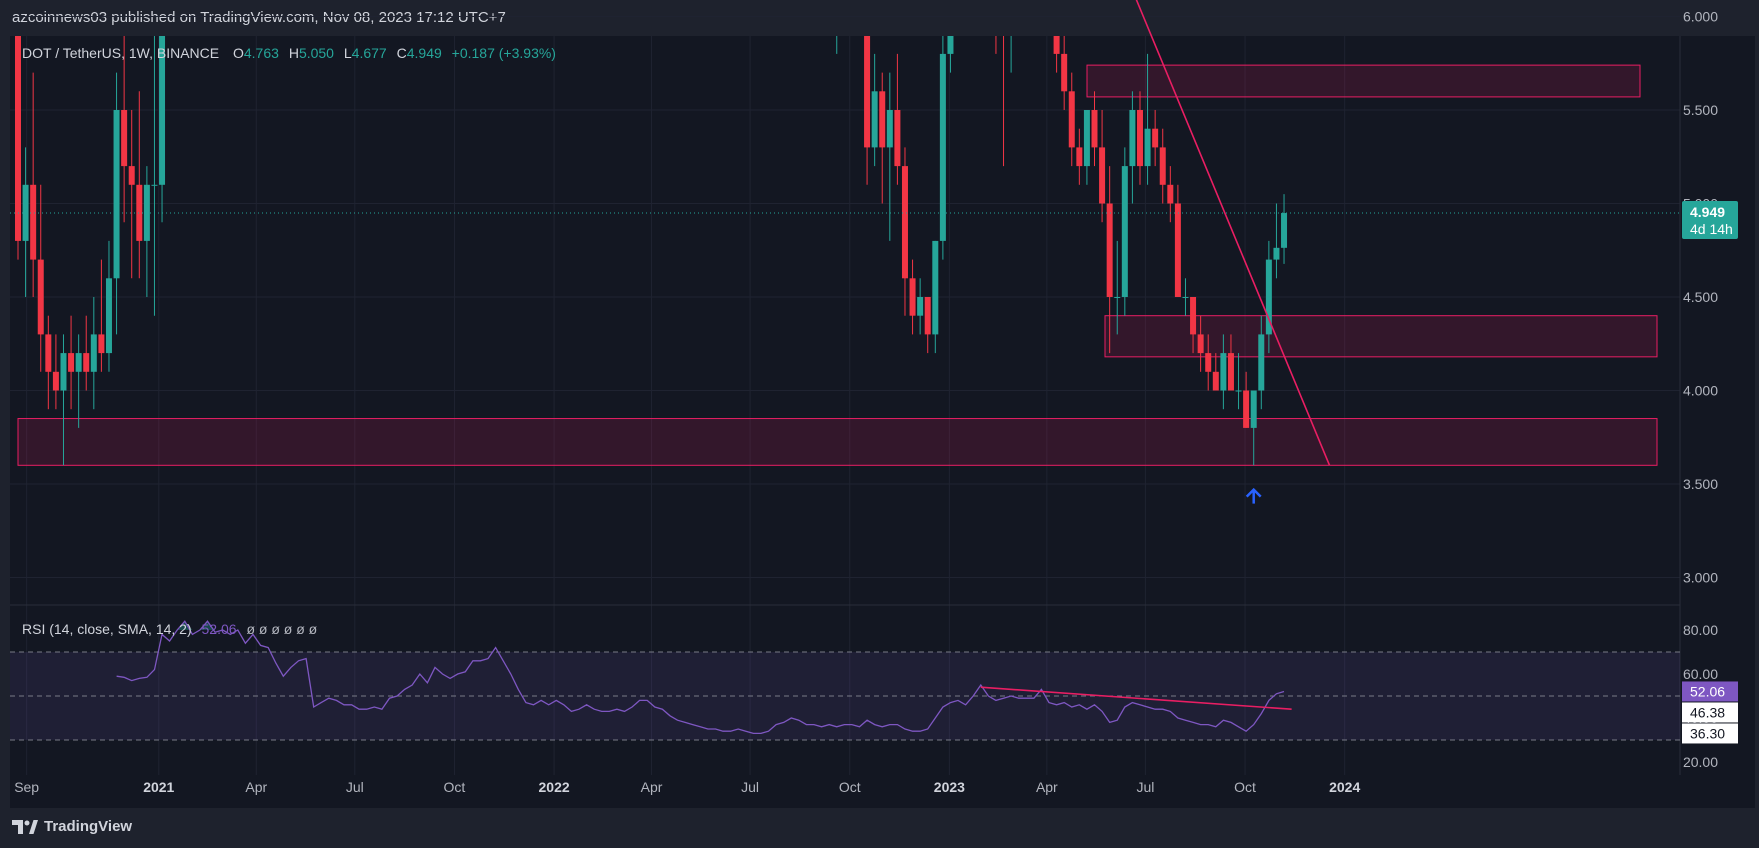 The width and height of the screenshot is (1759, 848). I want to click on rsi-line, so click(700, 677).